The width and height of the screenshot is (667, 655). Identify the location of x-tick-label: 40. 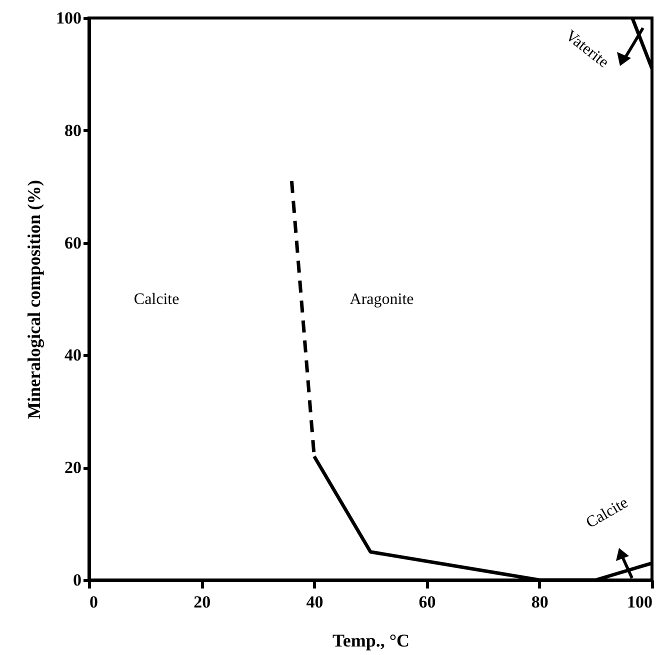
(315, 602).